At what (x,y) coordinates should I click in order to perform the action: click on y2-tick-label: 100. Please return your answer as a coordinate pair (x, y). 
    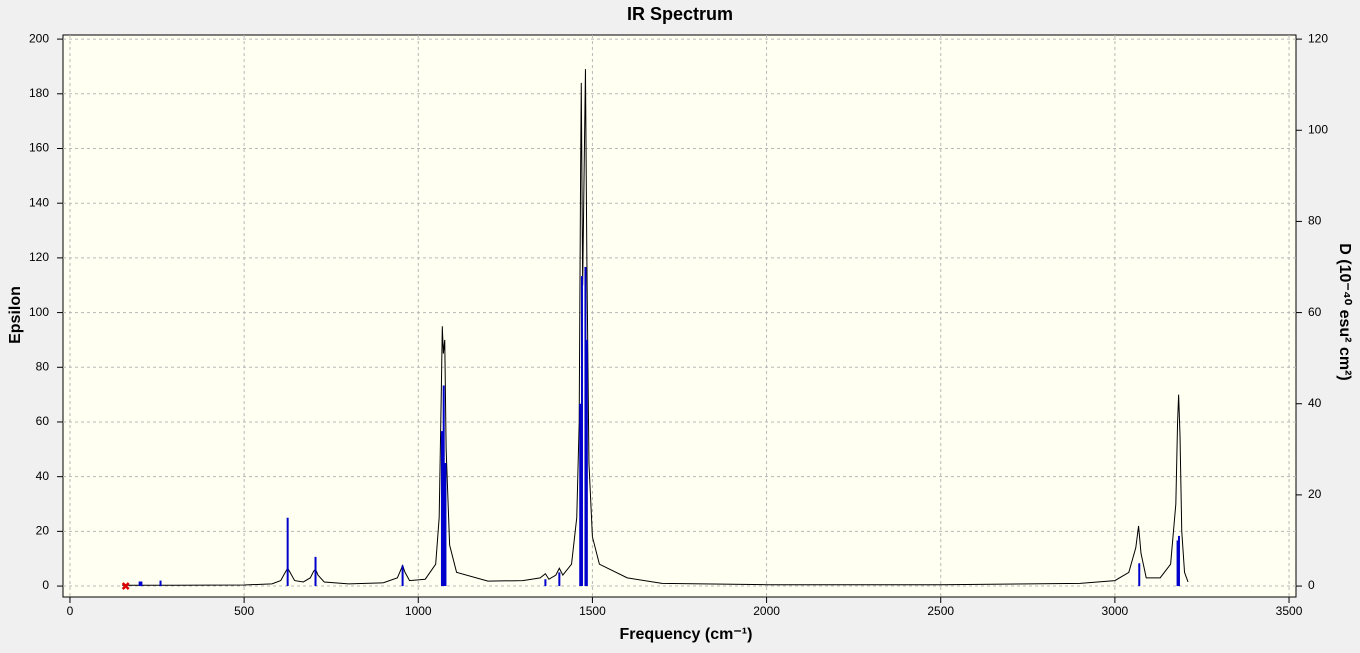
    Looking at the image, I should click on (1318, 129).